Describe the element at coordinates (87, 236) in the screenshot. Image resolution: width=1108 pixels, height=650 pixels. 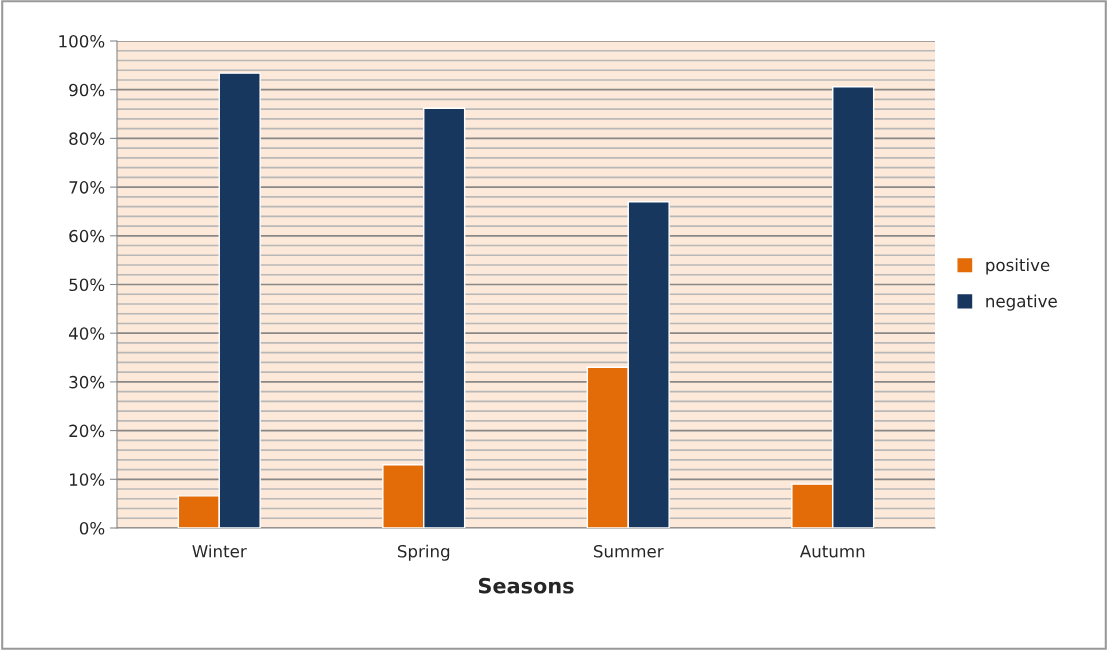
I see `y-tick-label: 60%` at that location.